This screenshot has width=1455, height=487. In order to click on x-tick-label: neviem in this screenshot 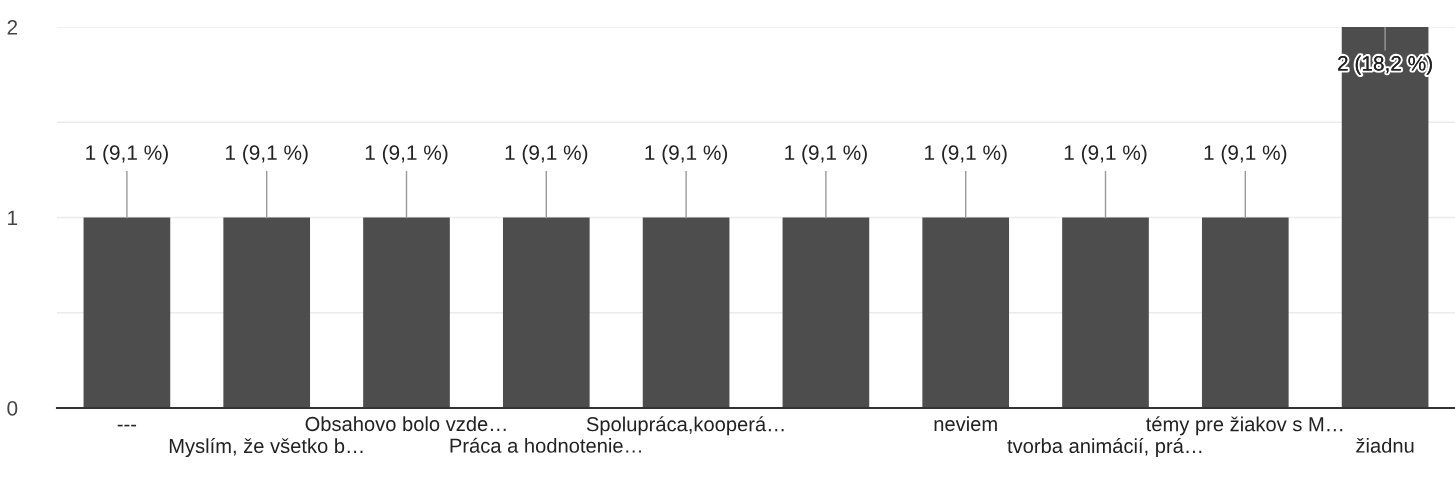, I will do `click(965, 424)`.